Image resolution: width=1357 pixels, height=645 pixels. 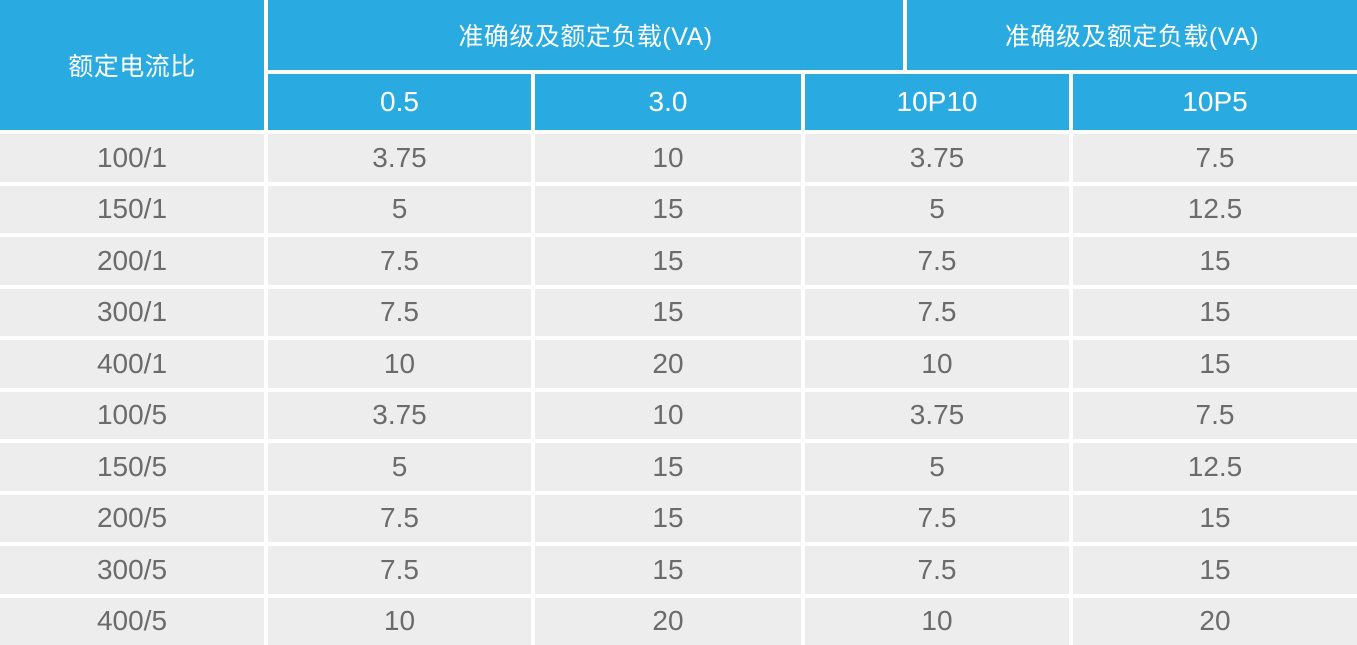 I want to click on table-row: 400/5 10 20 10 20, so click(x=678, y=621).